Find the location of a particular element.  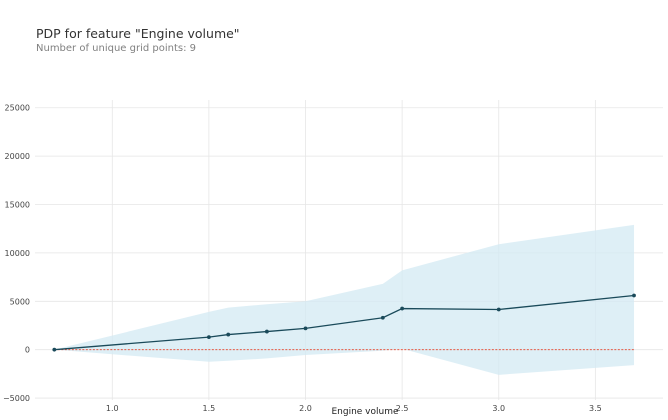

y-tick-label: −5000 is located at coordinates (16, 398).